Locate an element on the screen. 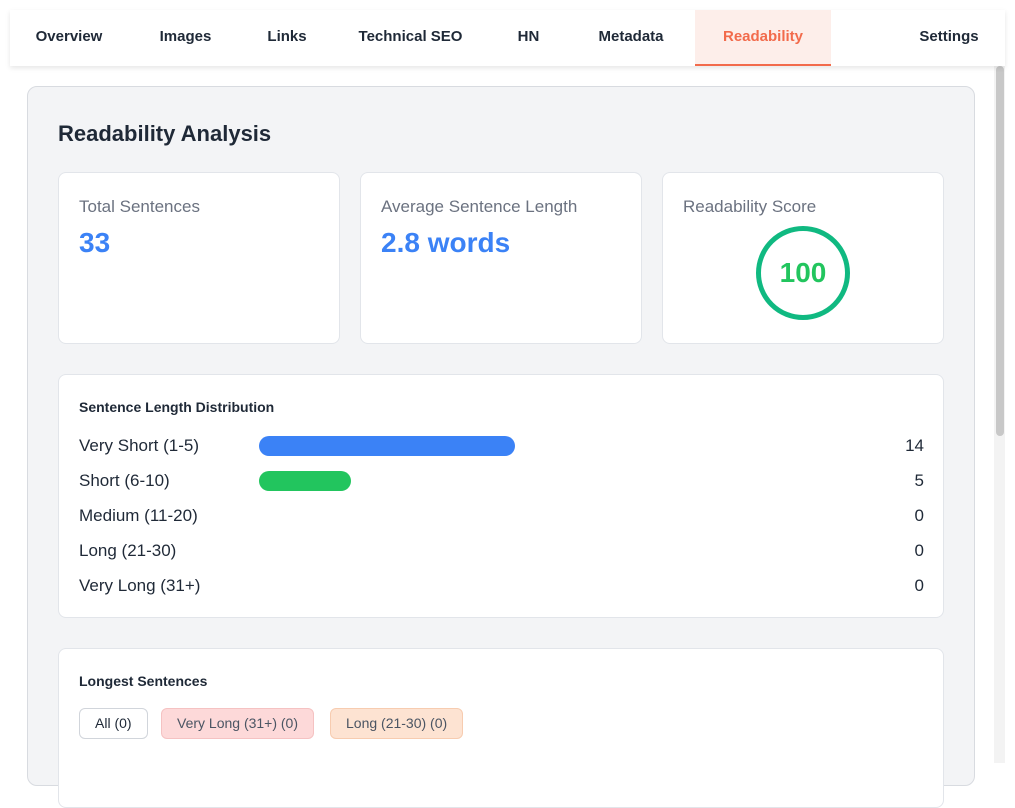 This screenshot has width=1015, height=808. average-sentence-length-card: Average Sentence Length 2.8 words is located at coordinates (501, 258).